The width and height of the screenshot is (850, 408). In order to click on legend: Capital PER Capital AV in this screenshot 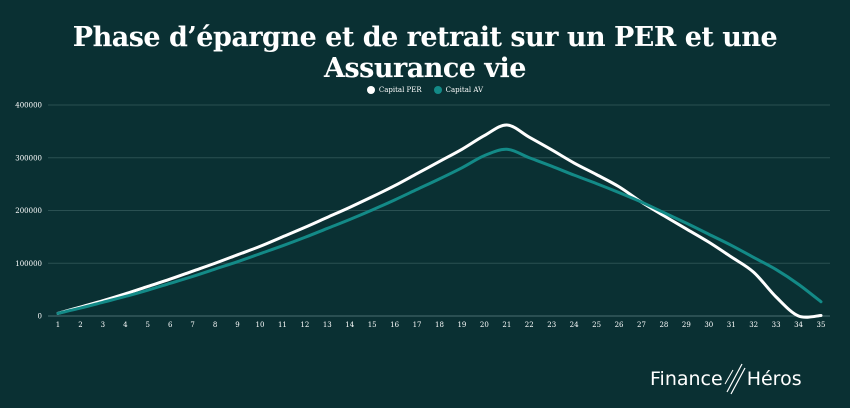, I will do `click(425, 90)`.